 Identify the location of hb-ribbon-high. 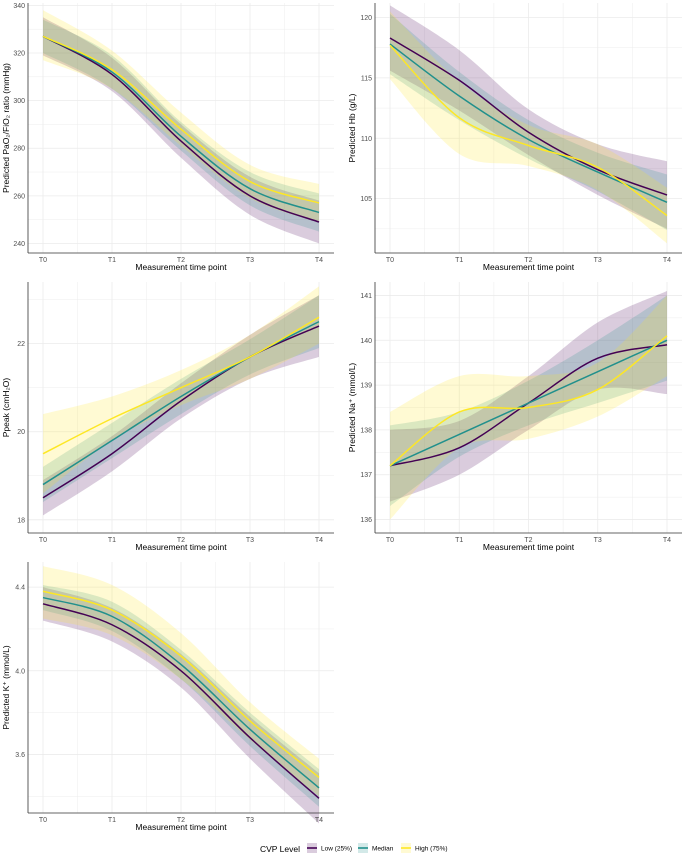
(528, 127).